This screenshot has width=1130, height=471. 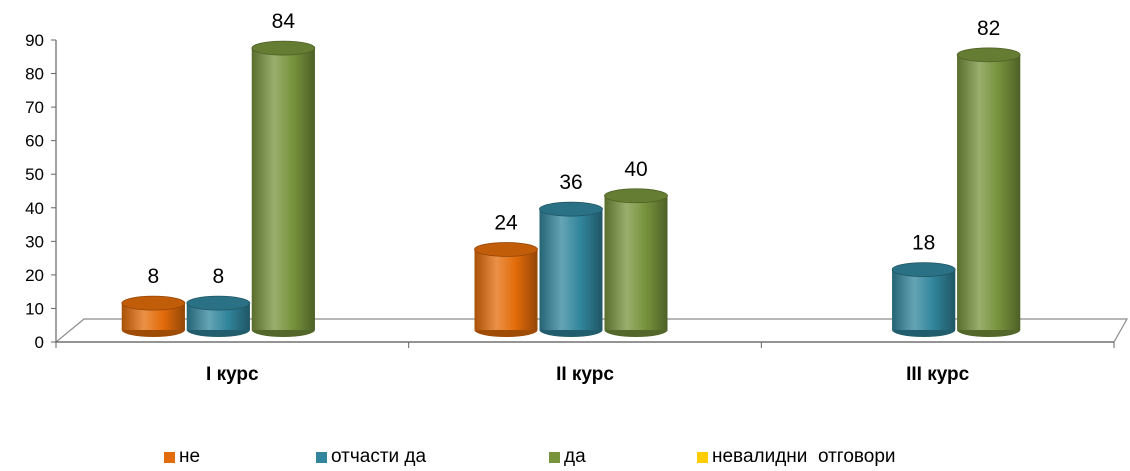 I want to click on y-tick-label: 10, so click(x=34, y=308).